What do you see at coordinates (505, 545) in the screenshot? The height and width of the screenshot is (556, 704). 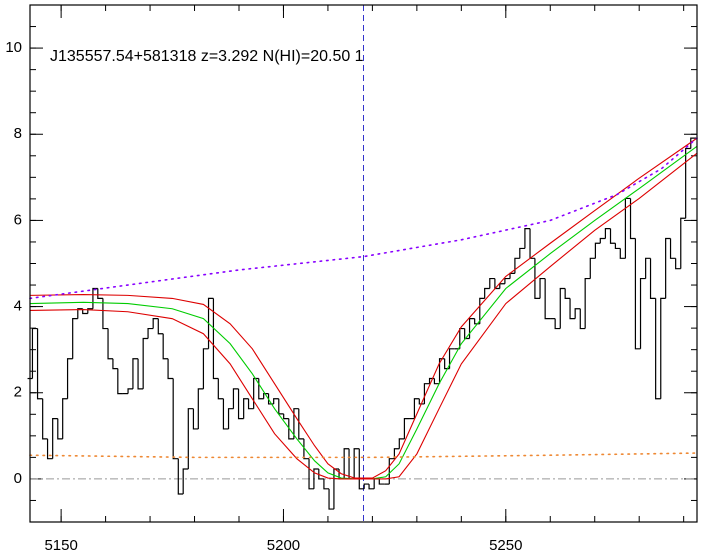 I see `x-tick-label: 5250` at bounding box center [505, 545].